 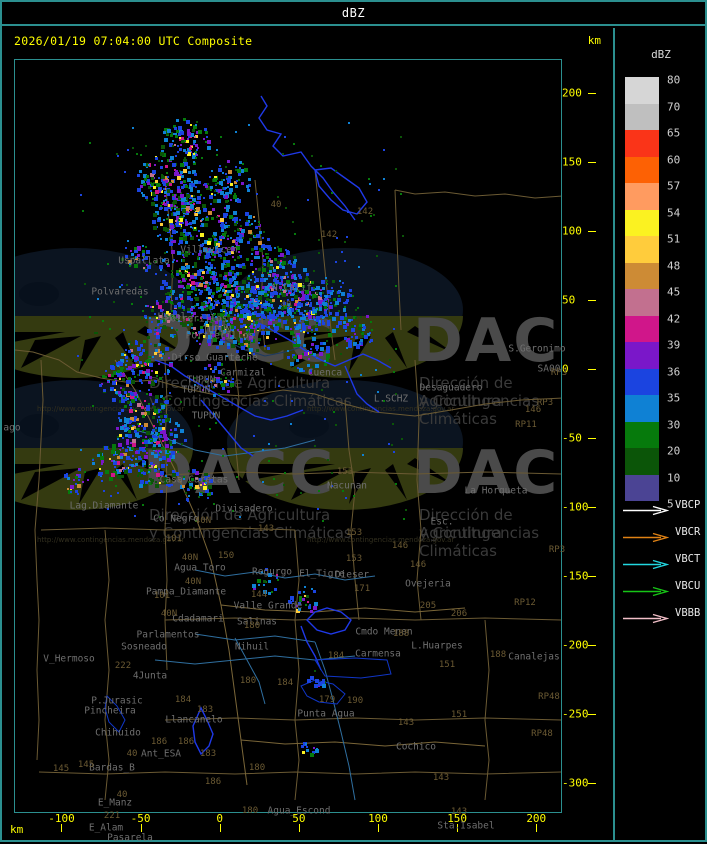 What do you see at coordinates (111, 409) in the screenshot?
I see `watermark-url-1: http://www.contingencias.mendoza.gov.ar` at bounding box center [111, 409].